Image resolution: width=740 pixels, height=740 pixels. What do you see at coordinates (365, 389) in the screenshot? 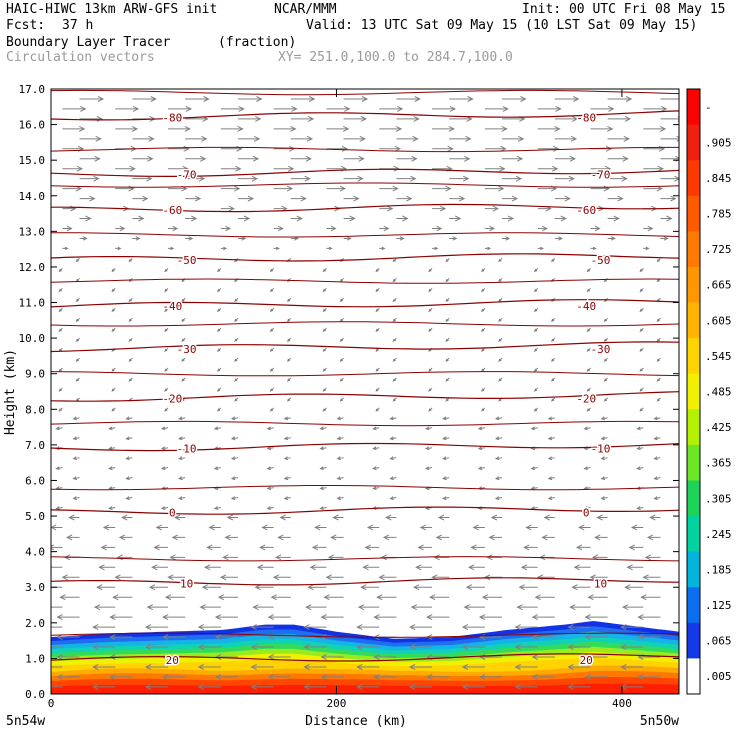
I see `contour-line: -20 -20` at bounding box center [365, 389].